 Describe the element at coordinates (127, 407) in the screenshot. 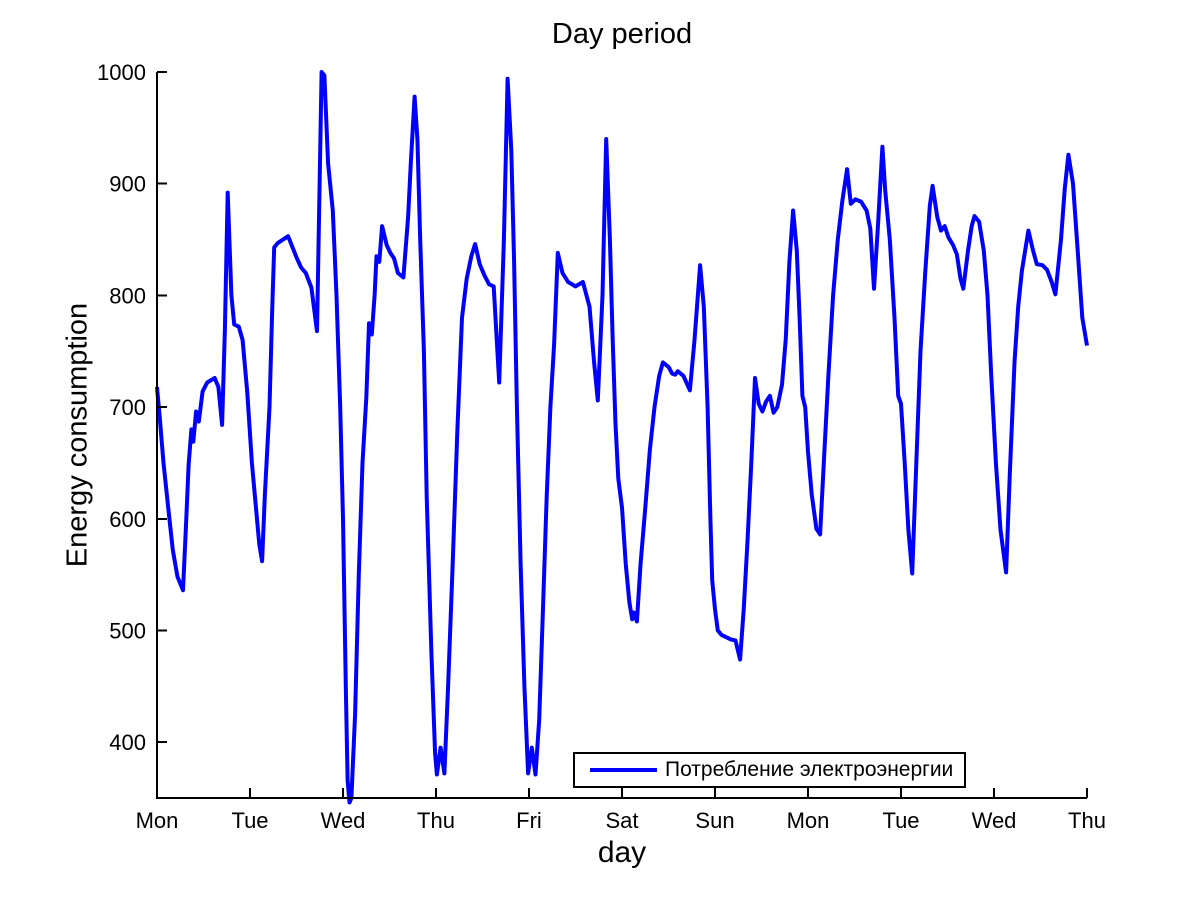

I see `y-tick-label: 700` at that location.